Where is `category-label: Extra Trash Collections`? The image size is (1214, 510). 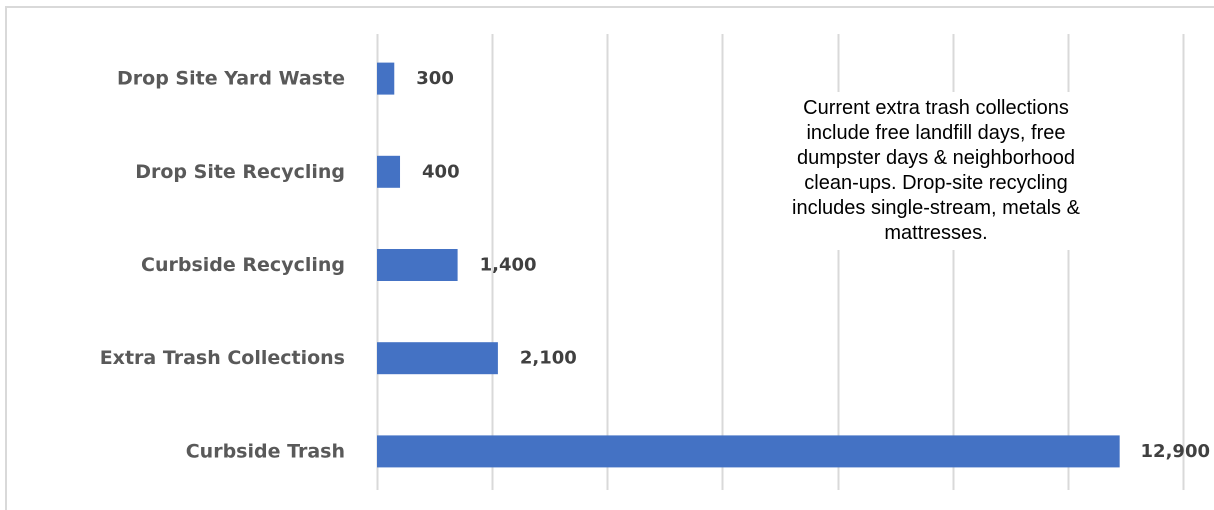
category-label: Extra Trash Collections is located at coordinates (222, 358).